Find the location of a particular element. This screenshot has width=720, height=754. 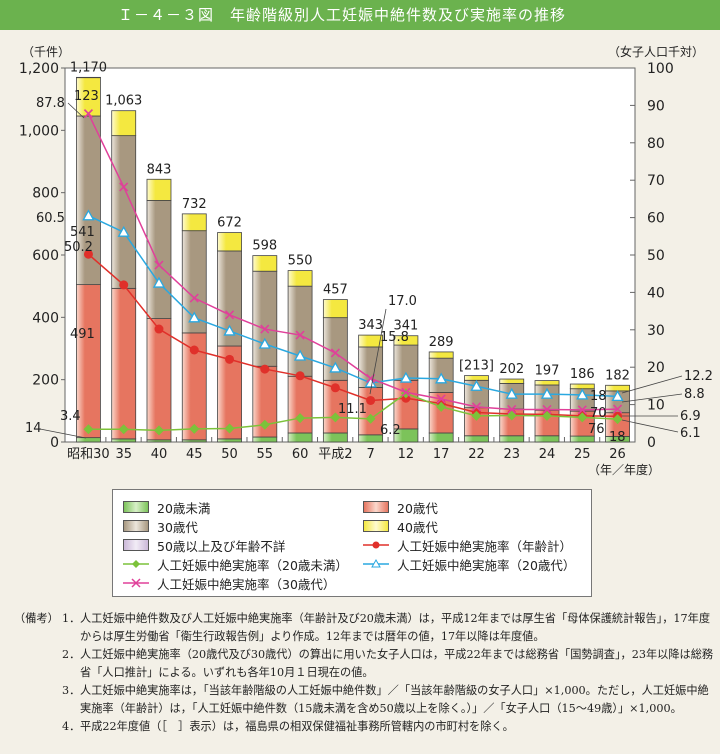

x-tick-label: 40 is located at coordinates (159, 454).